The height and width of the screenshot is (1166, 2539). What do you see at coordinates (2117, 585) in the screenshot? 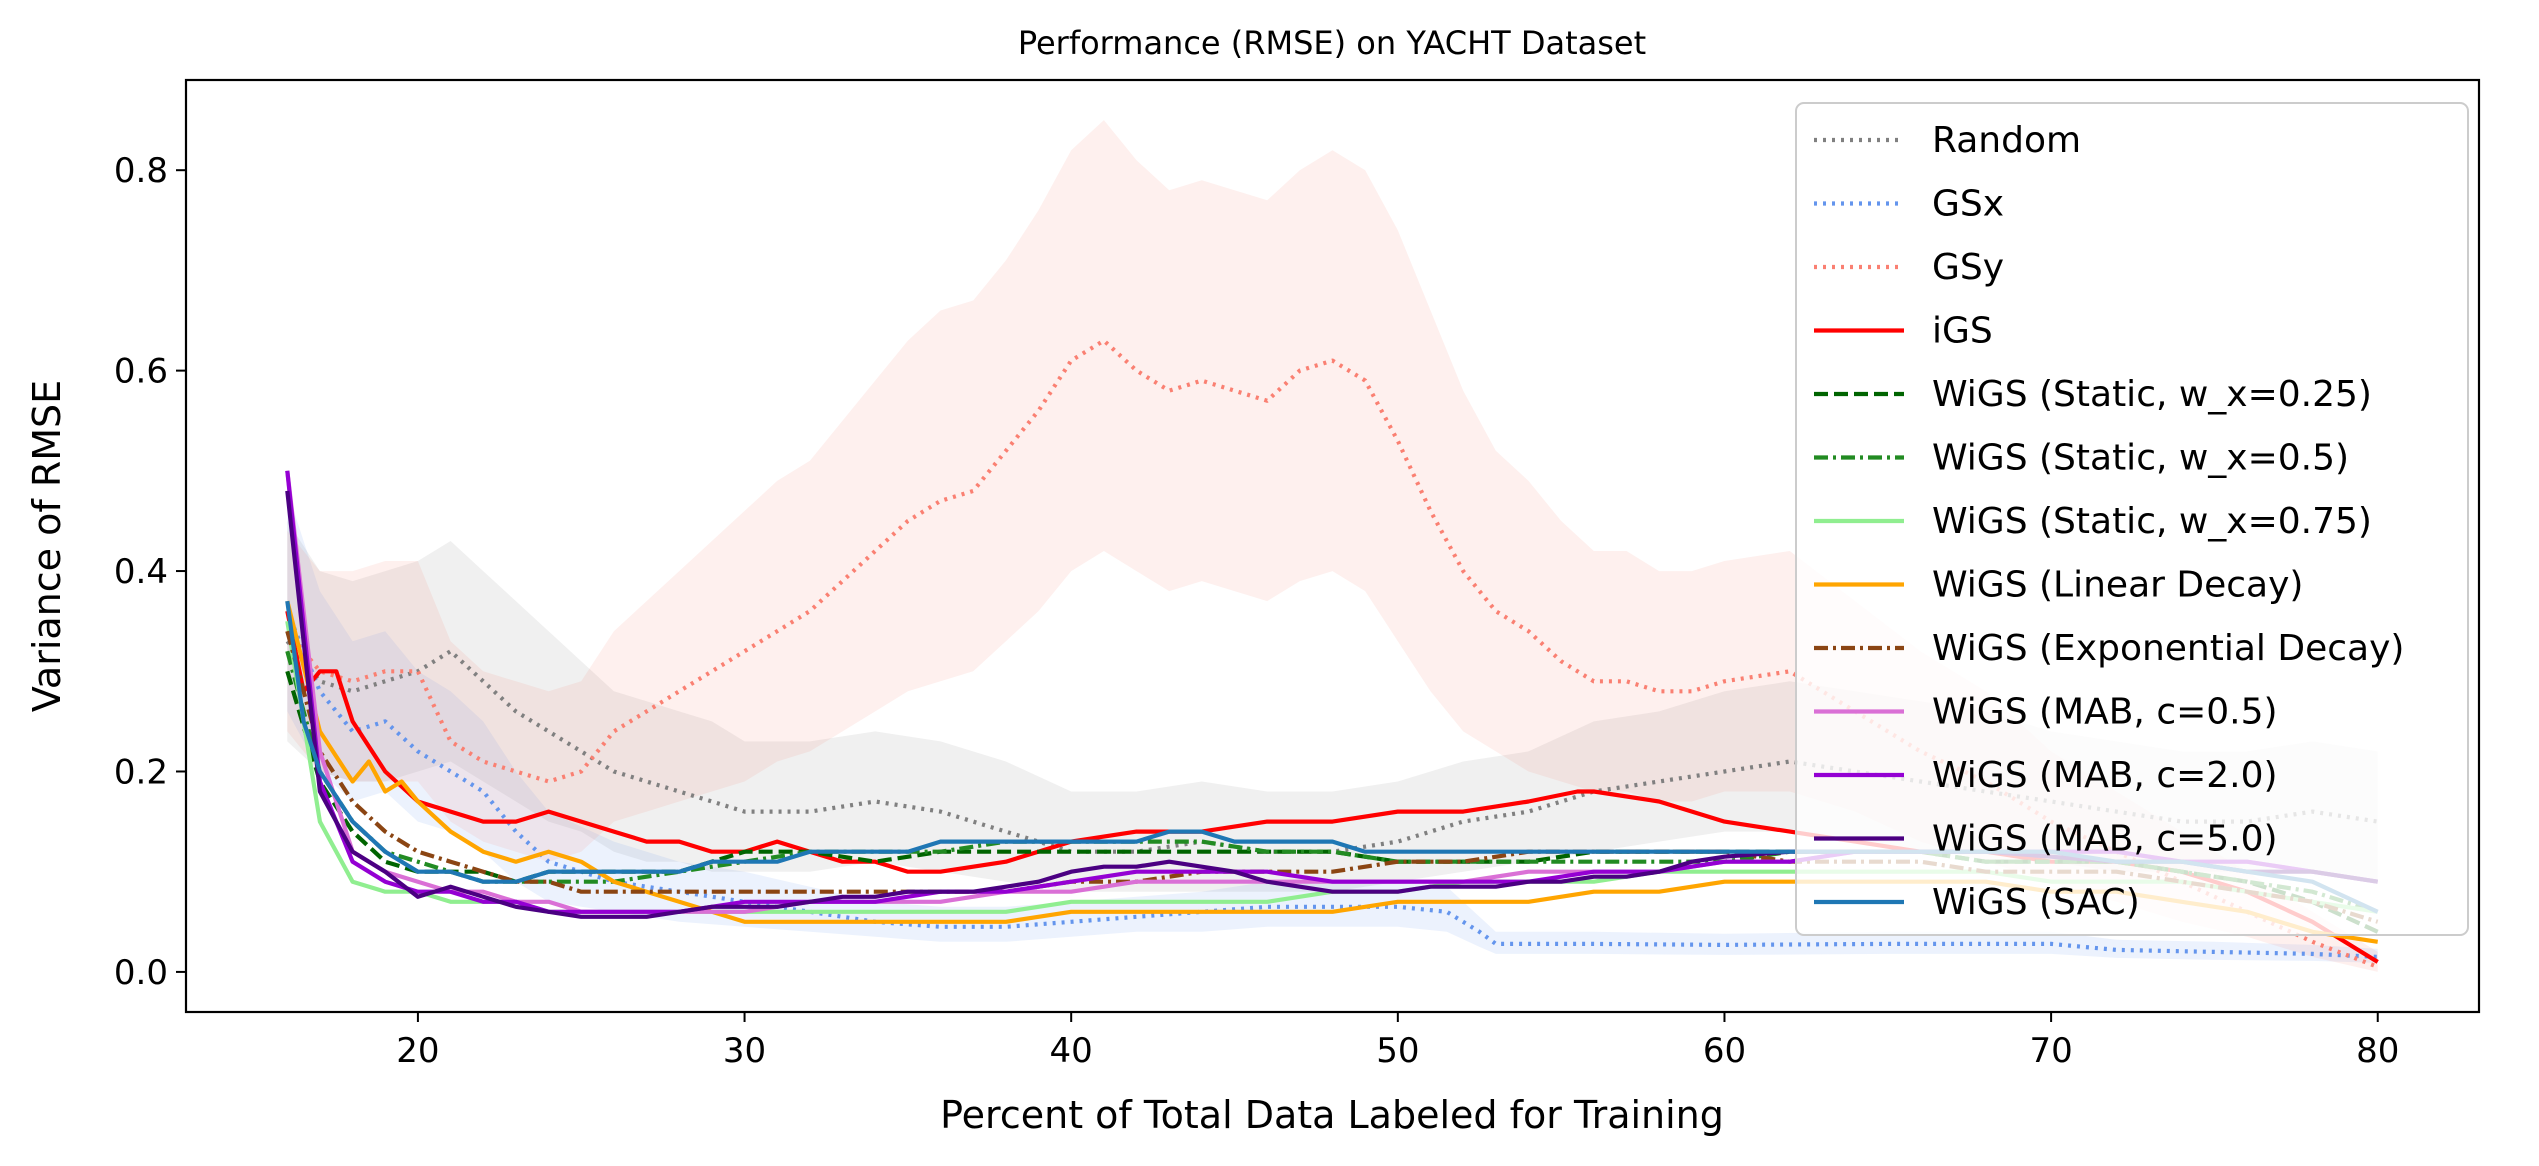
I see `legend-label-wigs-linear-decay: WiGS (Linear Decay)` at bounding box center [2117, 585].